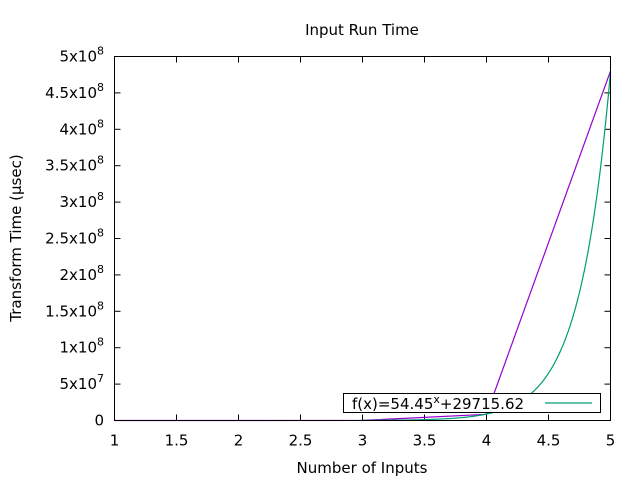  What do you see at coordinates (16, 238) in the screenshot?
I see `y-axis-label: Transform Time (µsec)` at bounding box center [16, 238].